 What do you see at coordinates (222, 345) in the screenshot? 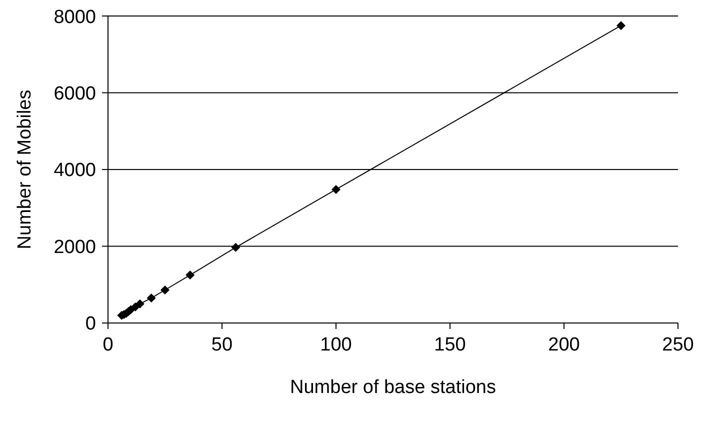
I see `x-tick-label: 50` at bounding box center [222, 345].